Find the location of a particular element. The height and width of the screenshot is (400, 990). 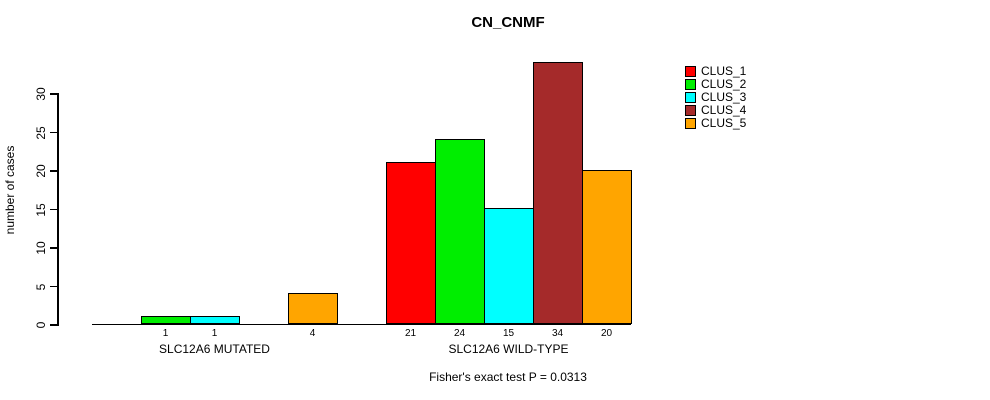

bar-clus-2-slc12a6-wild-type is located at coordinates (460, 231).